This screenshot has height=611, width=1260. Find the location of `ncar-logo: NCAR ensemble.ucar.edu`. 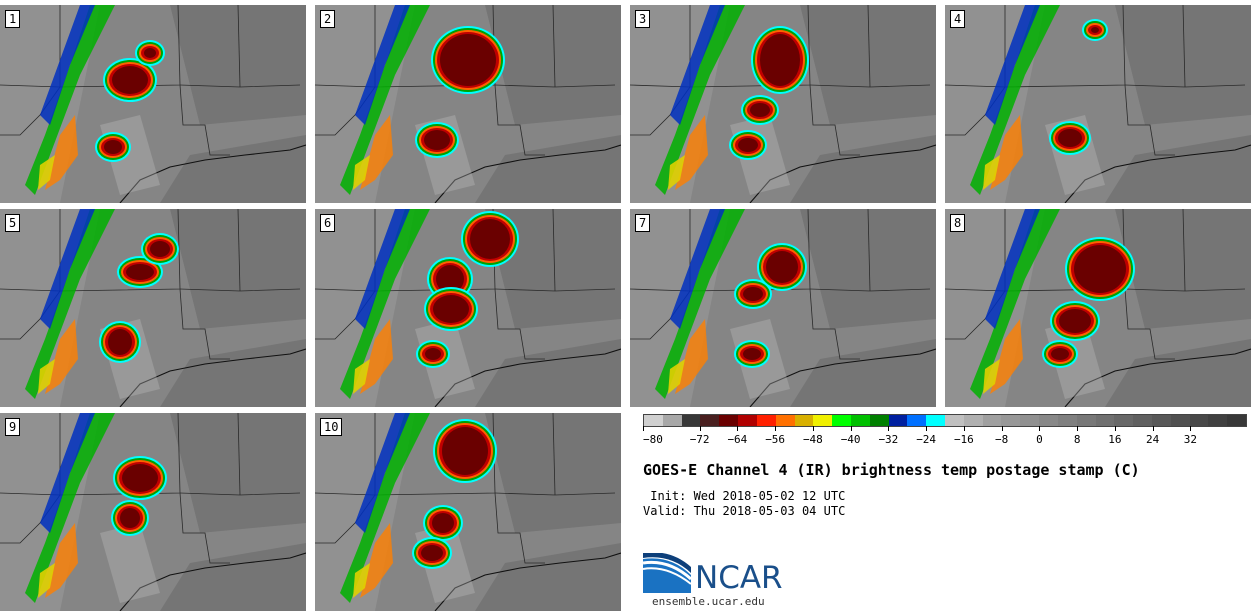

ncar-logo: NCAR ensemble.ucar.edu is located at coordinates (723, 580).